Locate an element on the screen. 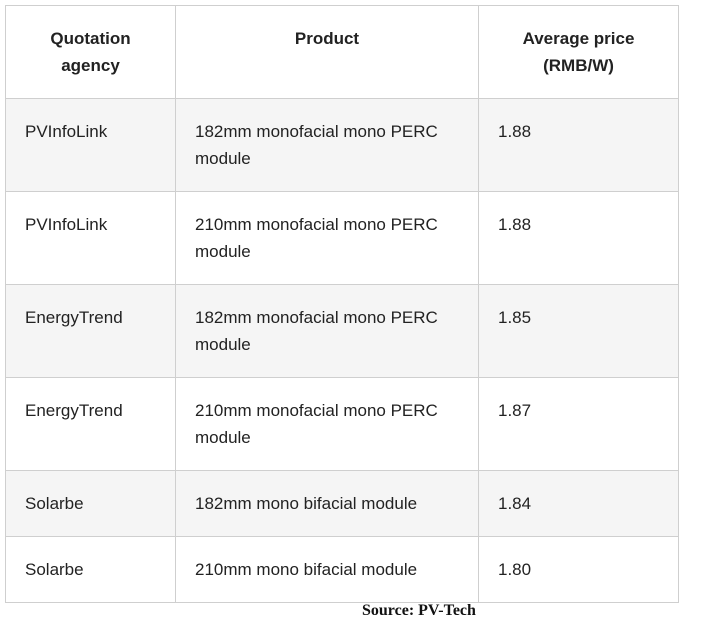 The image size is (704, 624). cell-price: 1.85 is located at coordinates (578, 331).